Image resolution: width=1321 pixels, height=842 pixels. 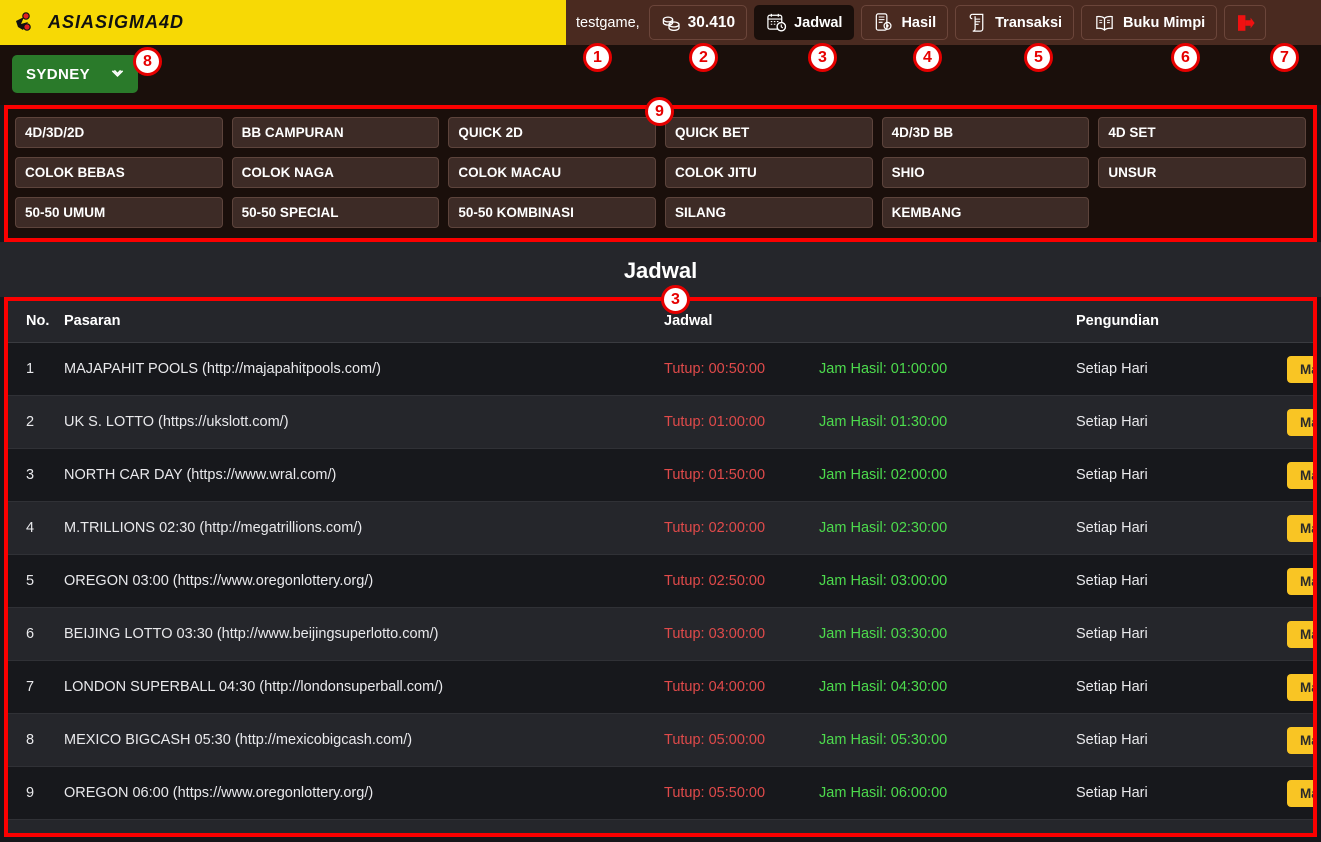 What do you see at coordinates (715, 475) in the screenshot?
I see `cell-tutup-time: Tutup: 01:50:00` at bounding box center [715, 475].